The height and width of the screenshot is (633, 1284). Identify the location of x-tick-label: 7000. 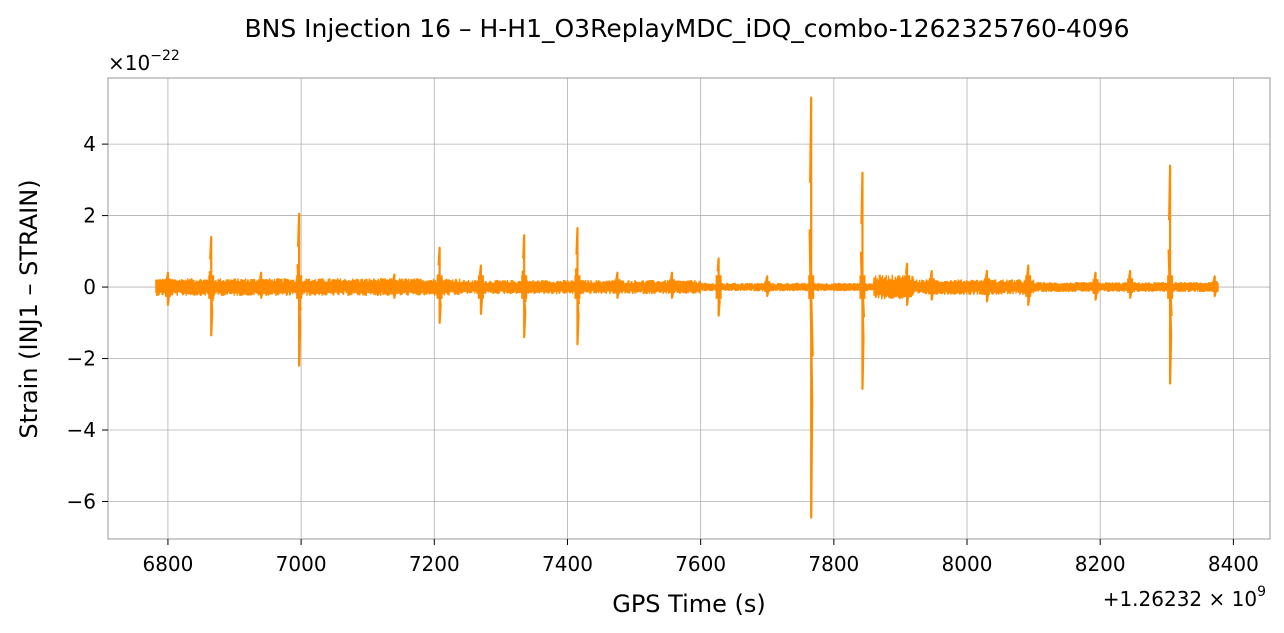
(301, 564).